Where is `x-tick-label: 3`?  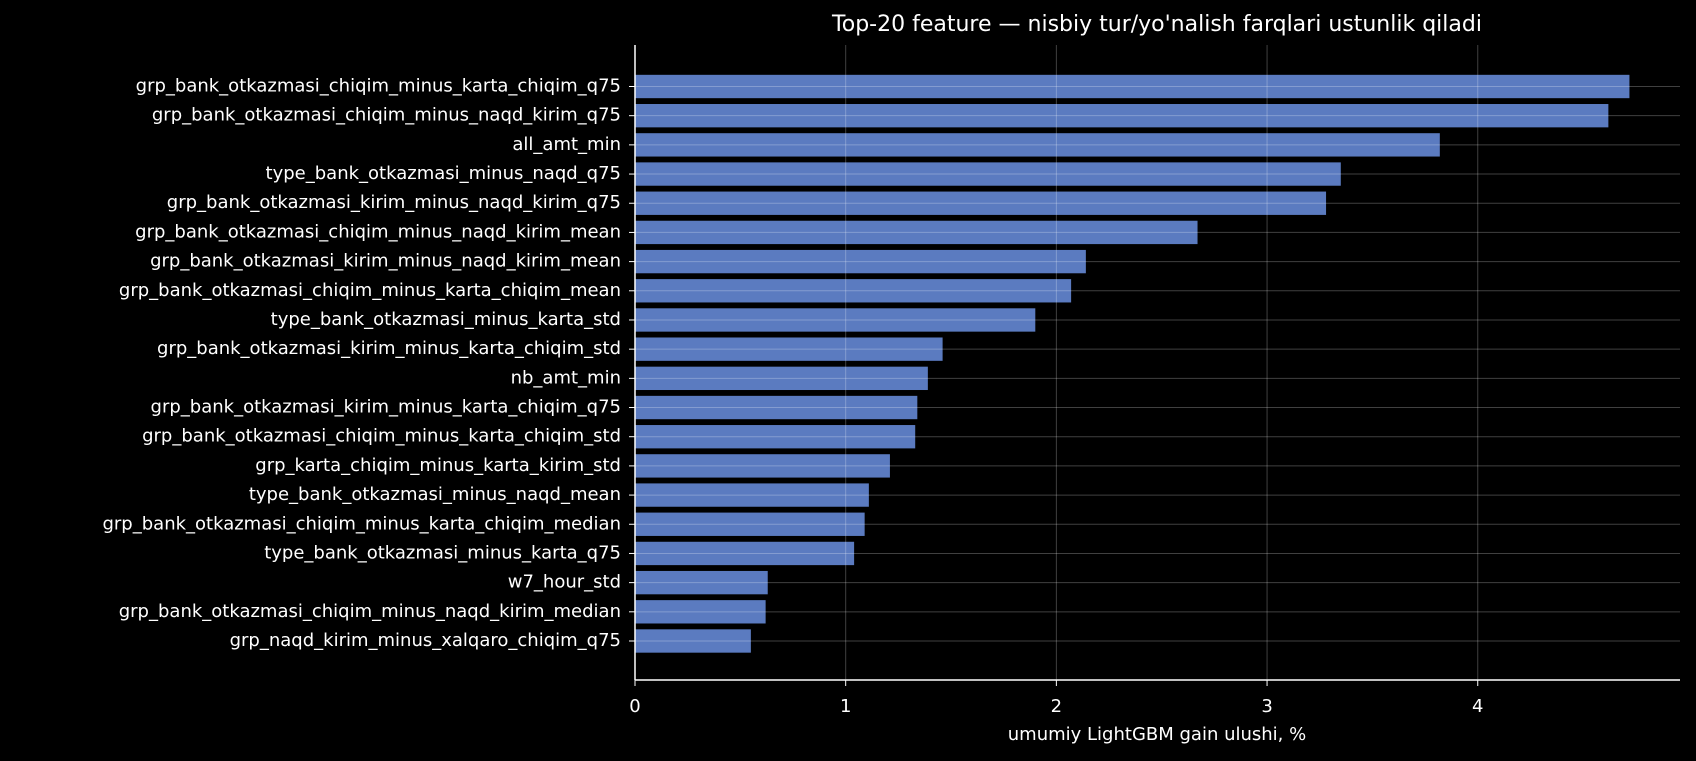
x-tick-label: 3 is located at coordinates (1266, 706).